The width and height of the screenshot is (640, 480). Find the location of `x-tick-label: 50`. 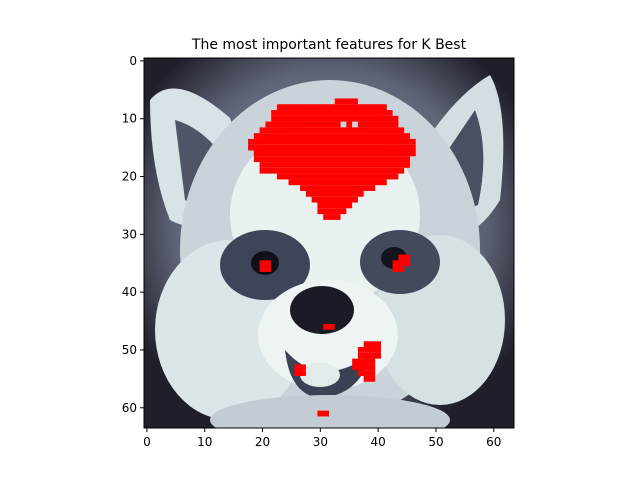

x-tick-label: 50 is located at coordinates (435, 442).